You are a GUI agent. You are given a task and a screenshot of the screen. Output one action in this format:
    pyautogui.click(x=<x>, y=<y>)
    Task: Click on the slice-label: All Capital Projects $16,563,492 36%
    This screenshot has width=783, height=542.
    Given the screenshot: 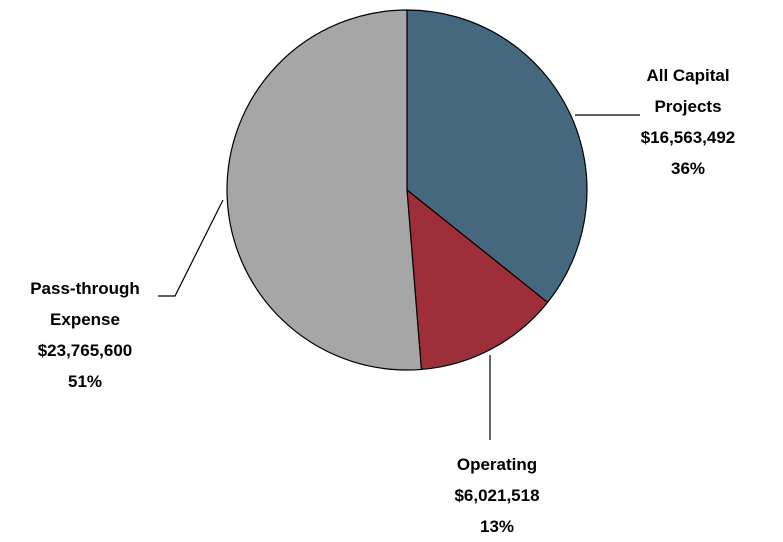 What is the action you would take?
    pyautogui.click(x=688, y=122)
    